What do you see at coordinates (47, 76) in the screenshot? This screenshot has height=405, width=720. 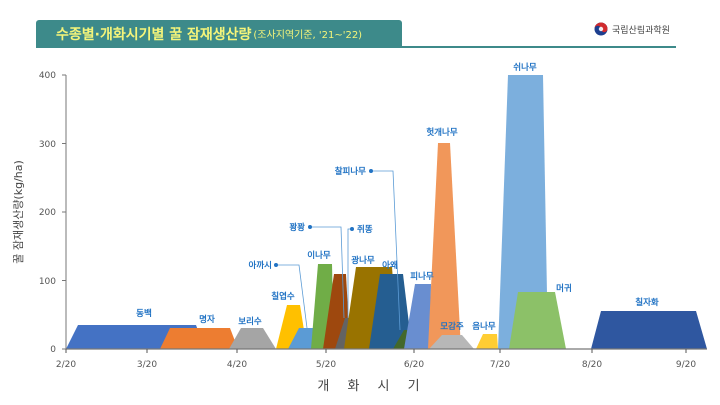 I see `y-tick-400: 400` at bounding box center [47, 76].